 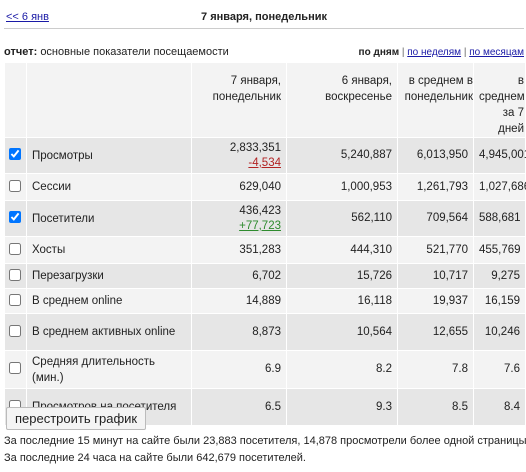 I want to click on value-cell: 19,937, so click(x=435, y=301).